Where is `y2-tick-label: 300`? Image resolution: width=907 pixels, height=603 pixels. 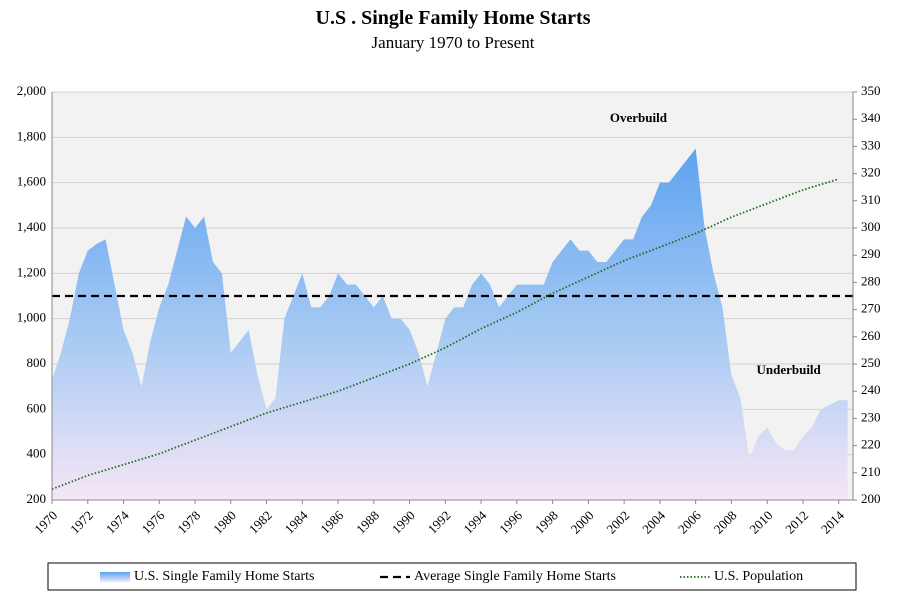
y2-tick-label: 300 is located at coordinates (871, 226).